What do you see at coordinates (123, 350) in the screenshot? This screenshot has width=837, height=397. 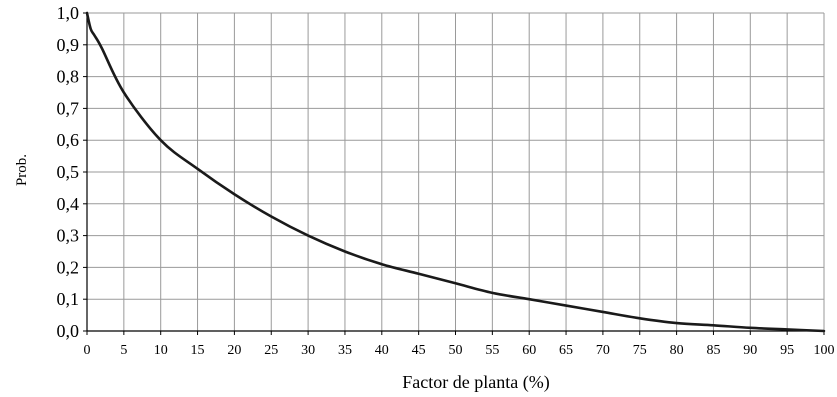 I see `x-tick-label: 5` at bounding box center [123, 350].